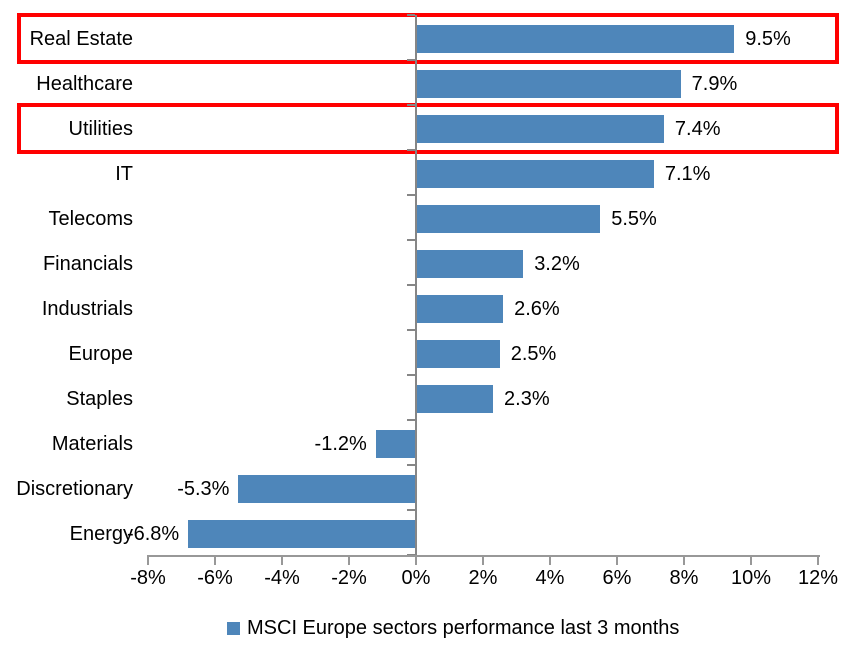 This screenshot has height=651, width=852. What do you see at coordinates (84, 84) in the screenshot?
I see `category-label: Healthcare` at bounding box center [84, 84].